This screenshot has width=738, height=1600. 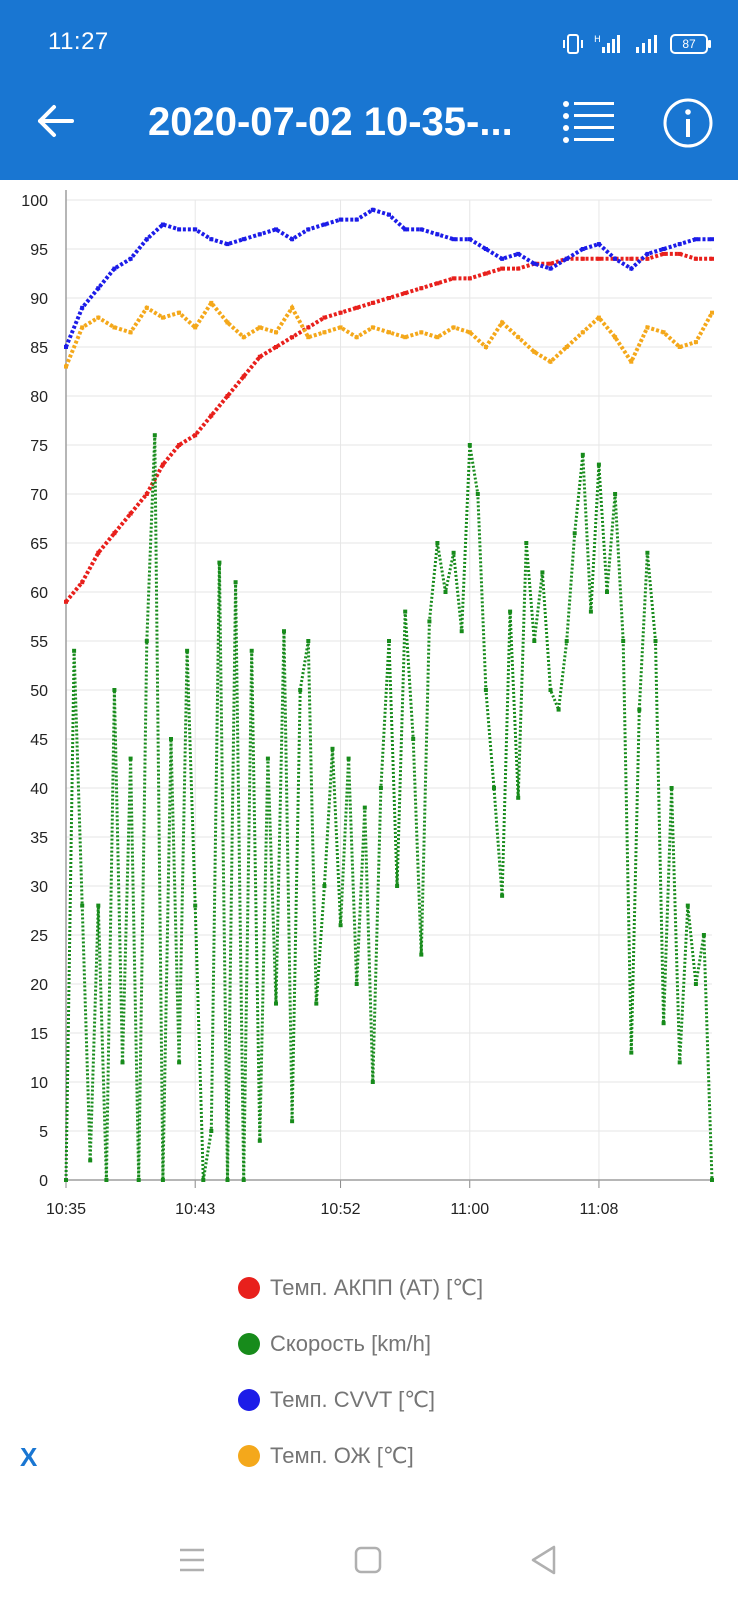 I want to click on legend-dot-icon, so click(x=249, y=1456).